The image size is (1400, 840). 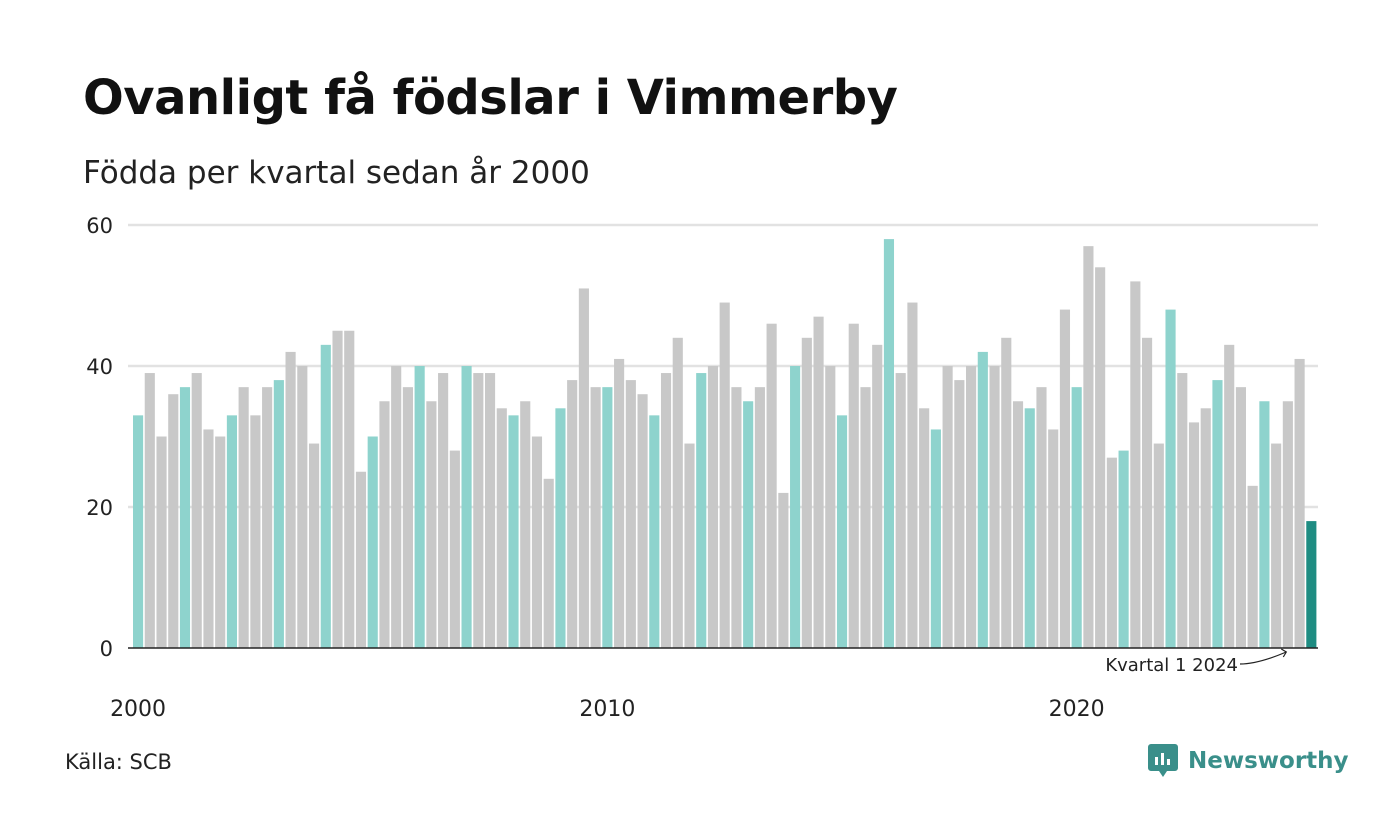 What do you see at coordinates (1268, 761) in the screenshot?
I see `brand-name: Newsworthy` at bounding box center [1268, 761].